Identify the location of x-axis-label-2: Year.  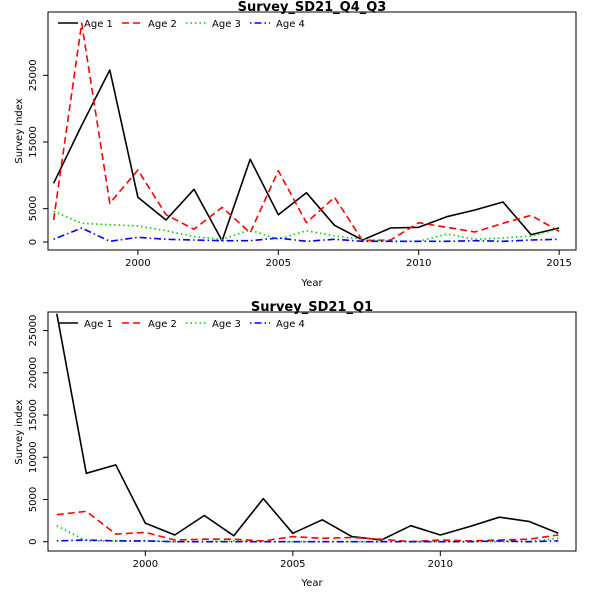
(311, 583).